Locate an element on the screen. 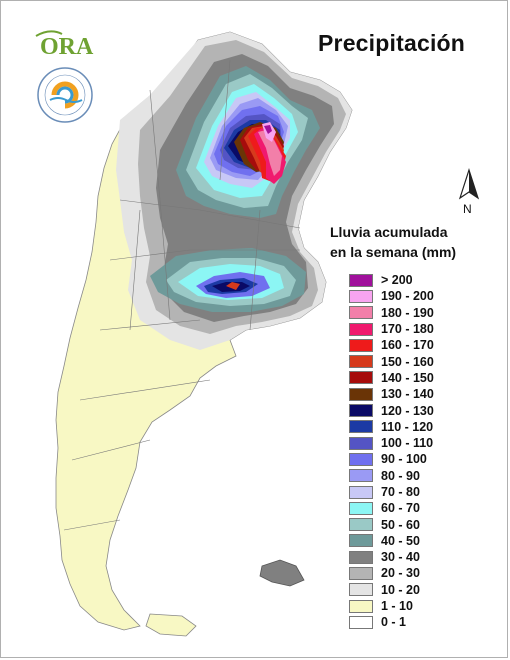  legend-label: 20 - 30 is located at coordinates (400, 573).